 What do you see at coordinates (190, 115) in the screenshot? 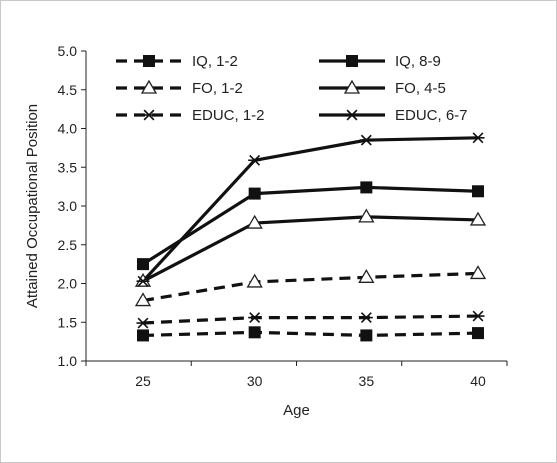
I see `legend-item: EDUC, 1-2` at bounding box center [190, 115].